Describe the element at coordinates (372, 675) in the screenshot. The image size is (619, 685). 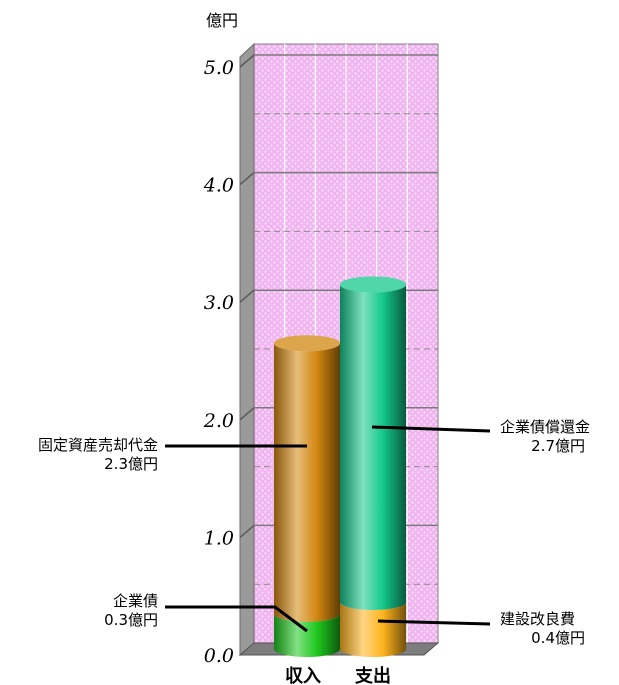
I see `x-category-label: 支出` at that location.